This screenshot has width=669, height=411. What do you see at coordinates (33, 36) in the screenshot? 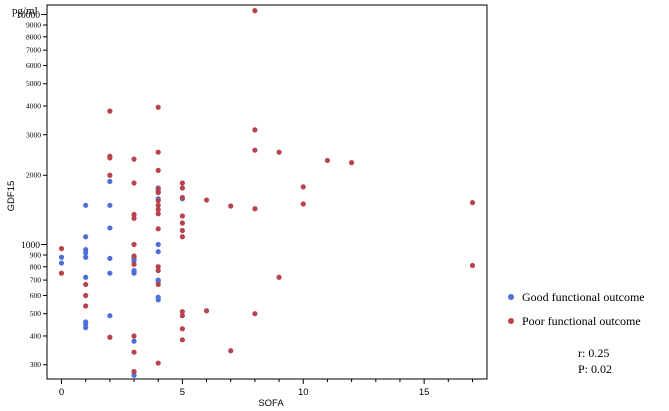
I see `y-tick-label: 8000` at bounding box center [33, 36].